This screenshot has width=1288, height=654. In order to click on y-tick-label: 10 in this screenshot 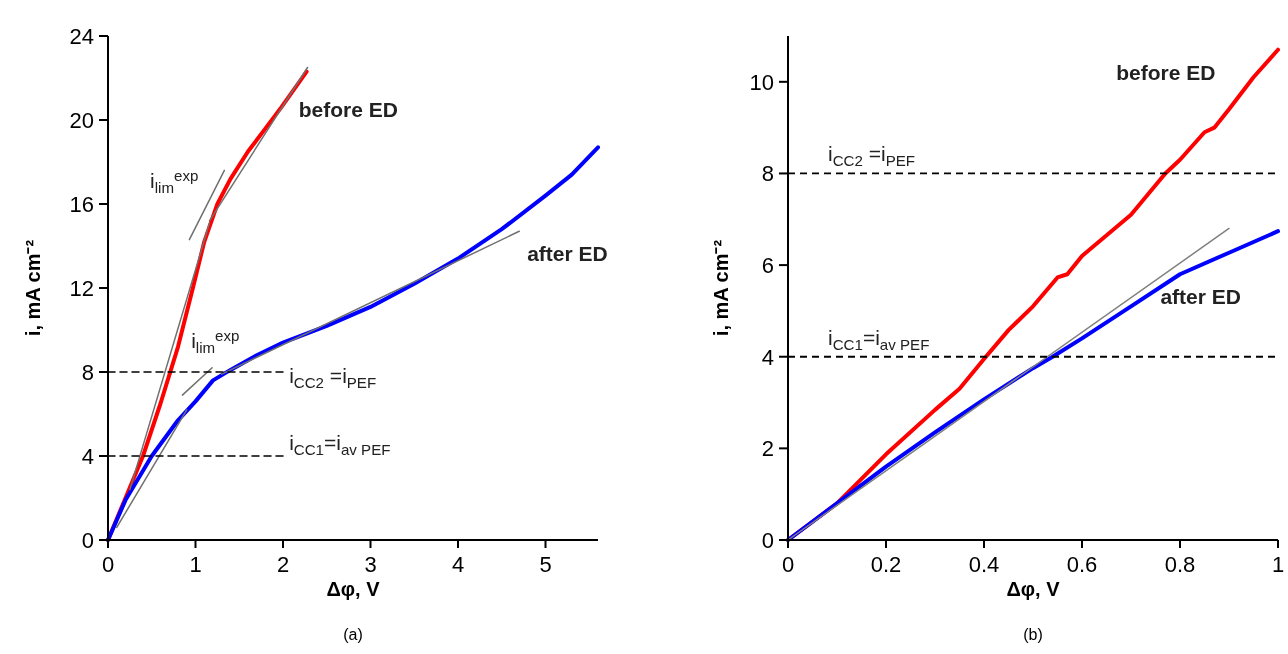, I will do `click(761, 82)`.